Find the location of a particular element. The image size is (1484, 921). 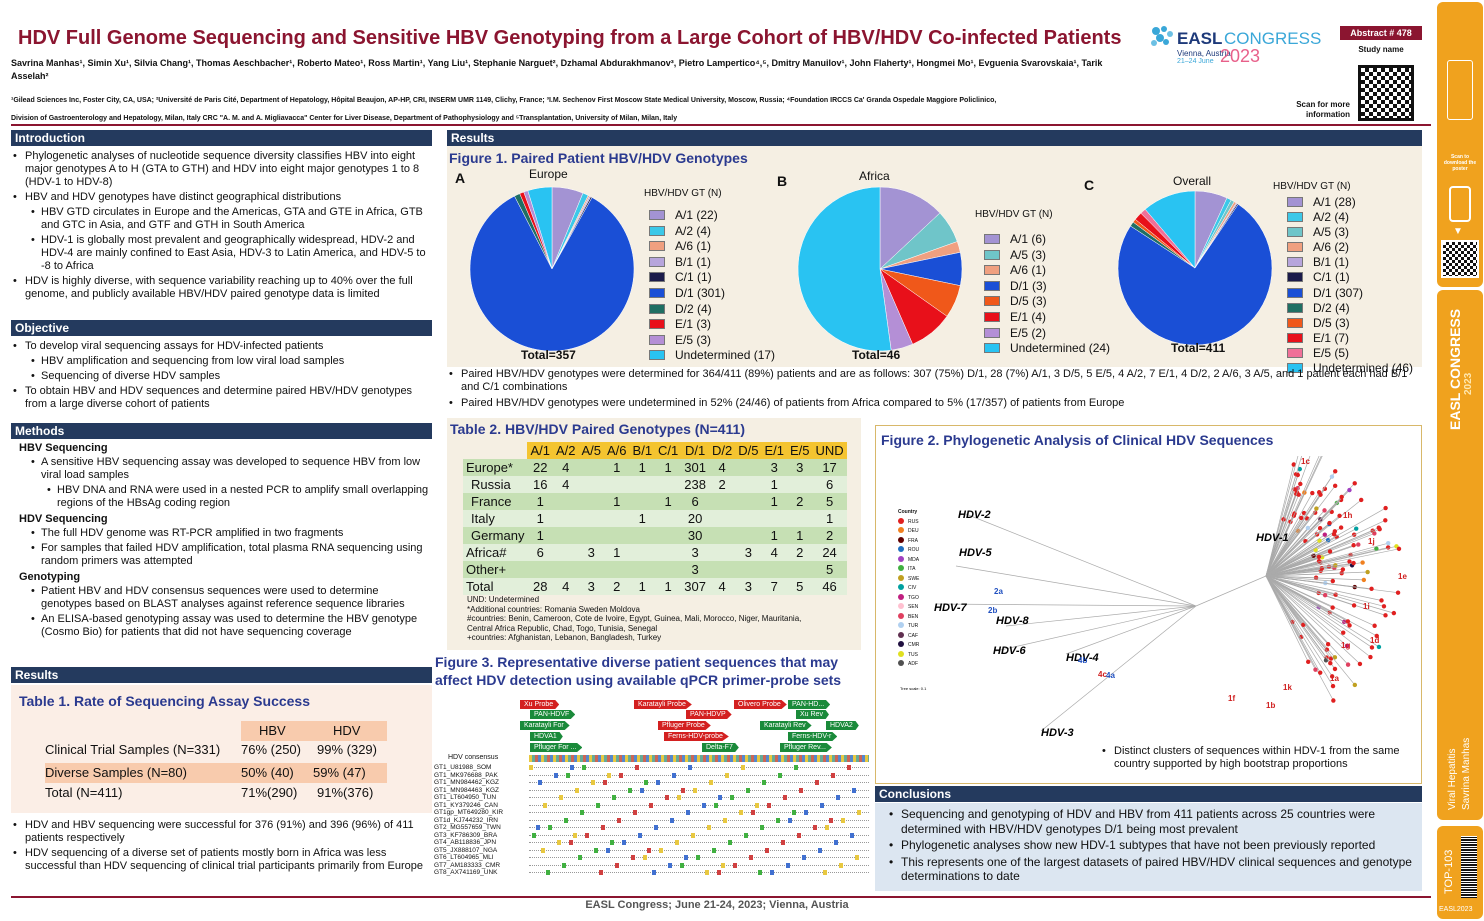

subclade-label: 4a is located at coordinates (1110, 675).